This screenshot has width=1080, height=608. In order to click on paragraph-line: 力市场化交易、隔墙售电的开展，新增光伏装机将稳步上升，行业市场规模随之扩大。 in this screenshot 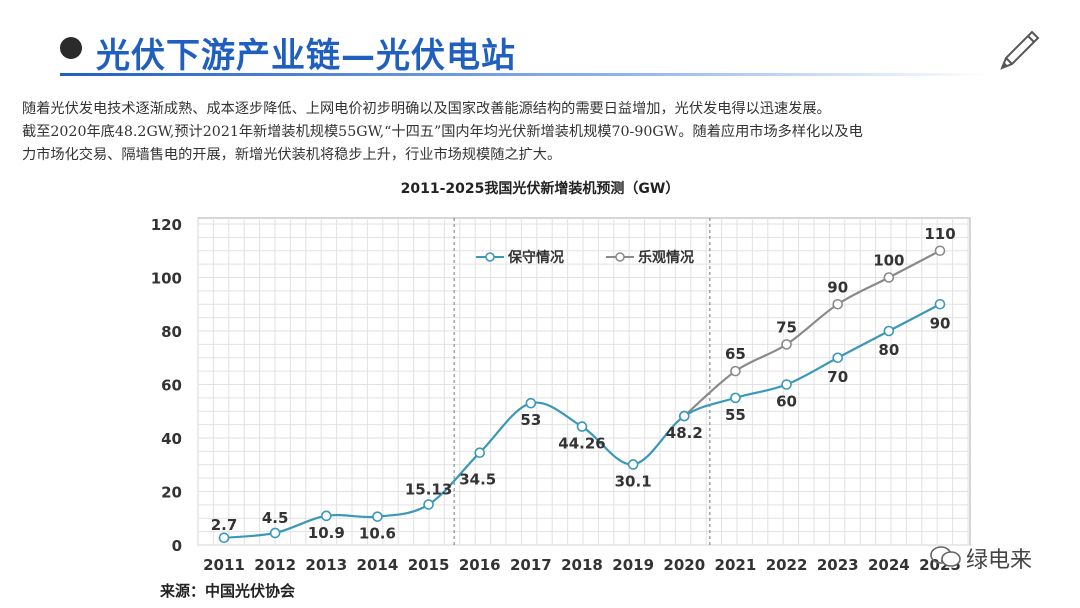, I will do `click(292, 155)`.